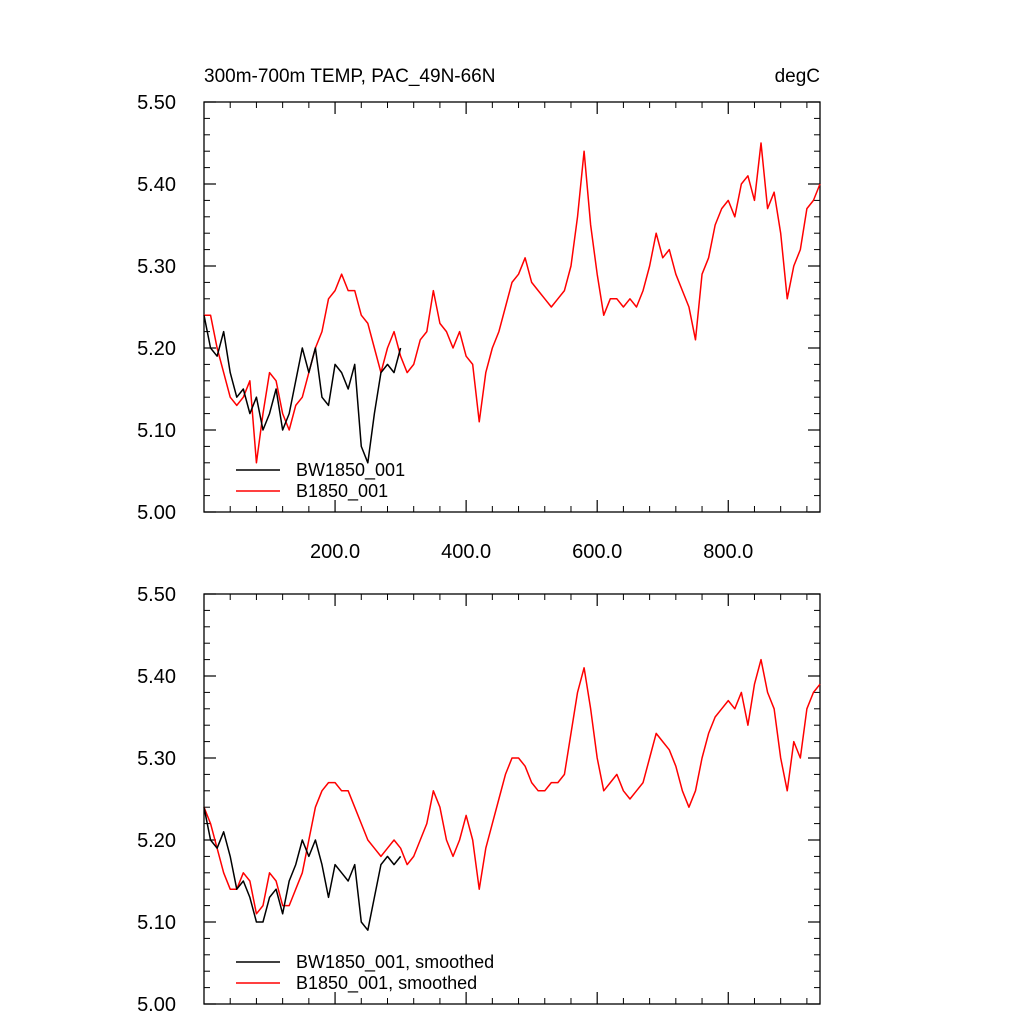  I want to click on top-y-tick-label: 5.10, so click(156, 431).